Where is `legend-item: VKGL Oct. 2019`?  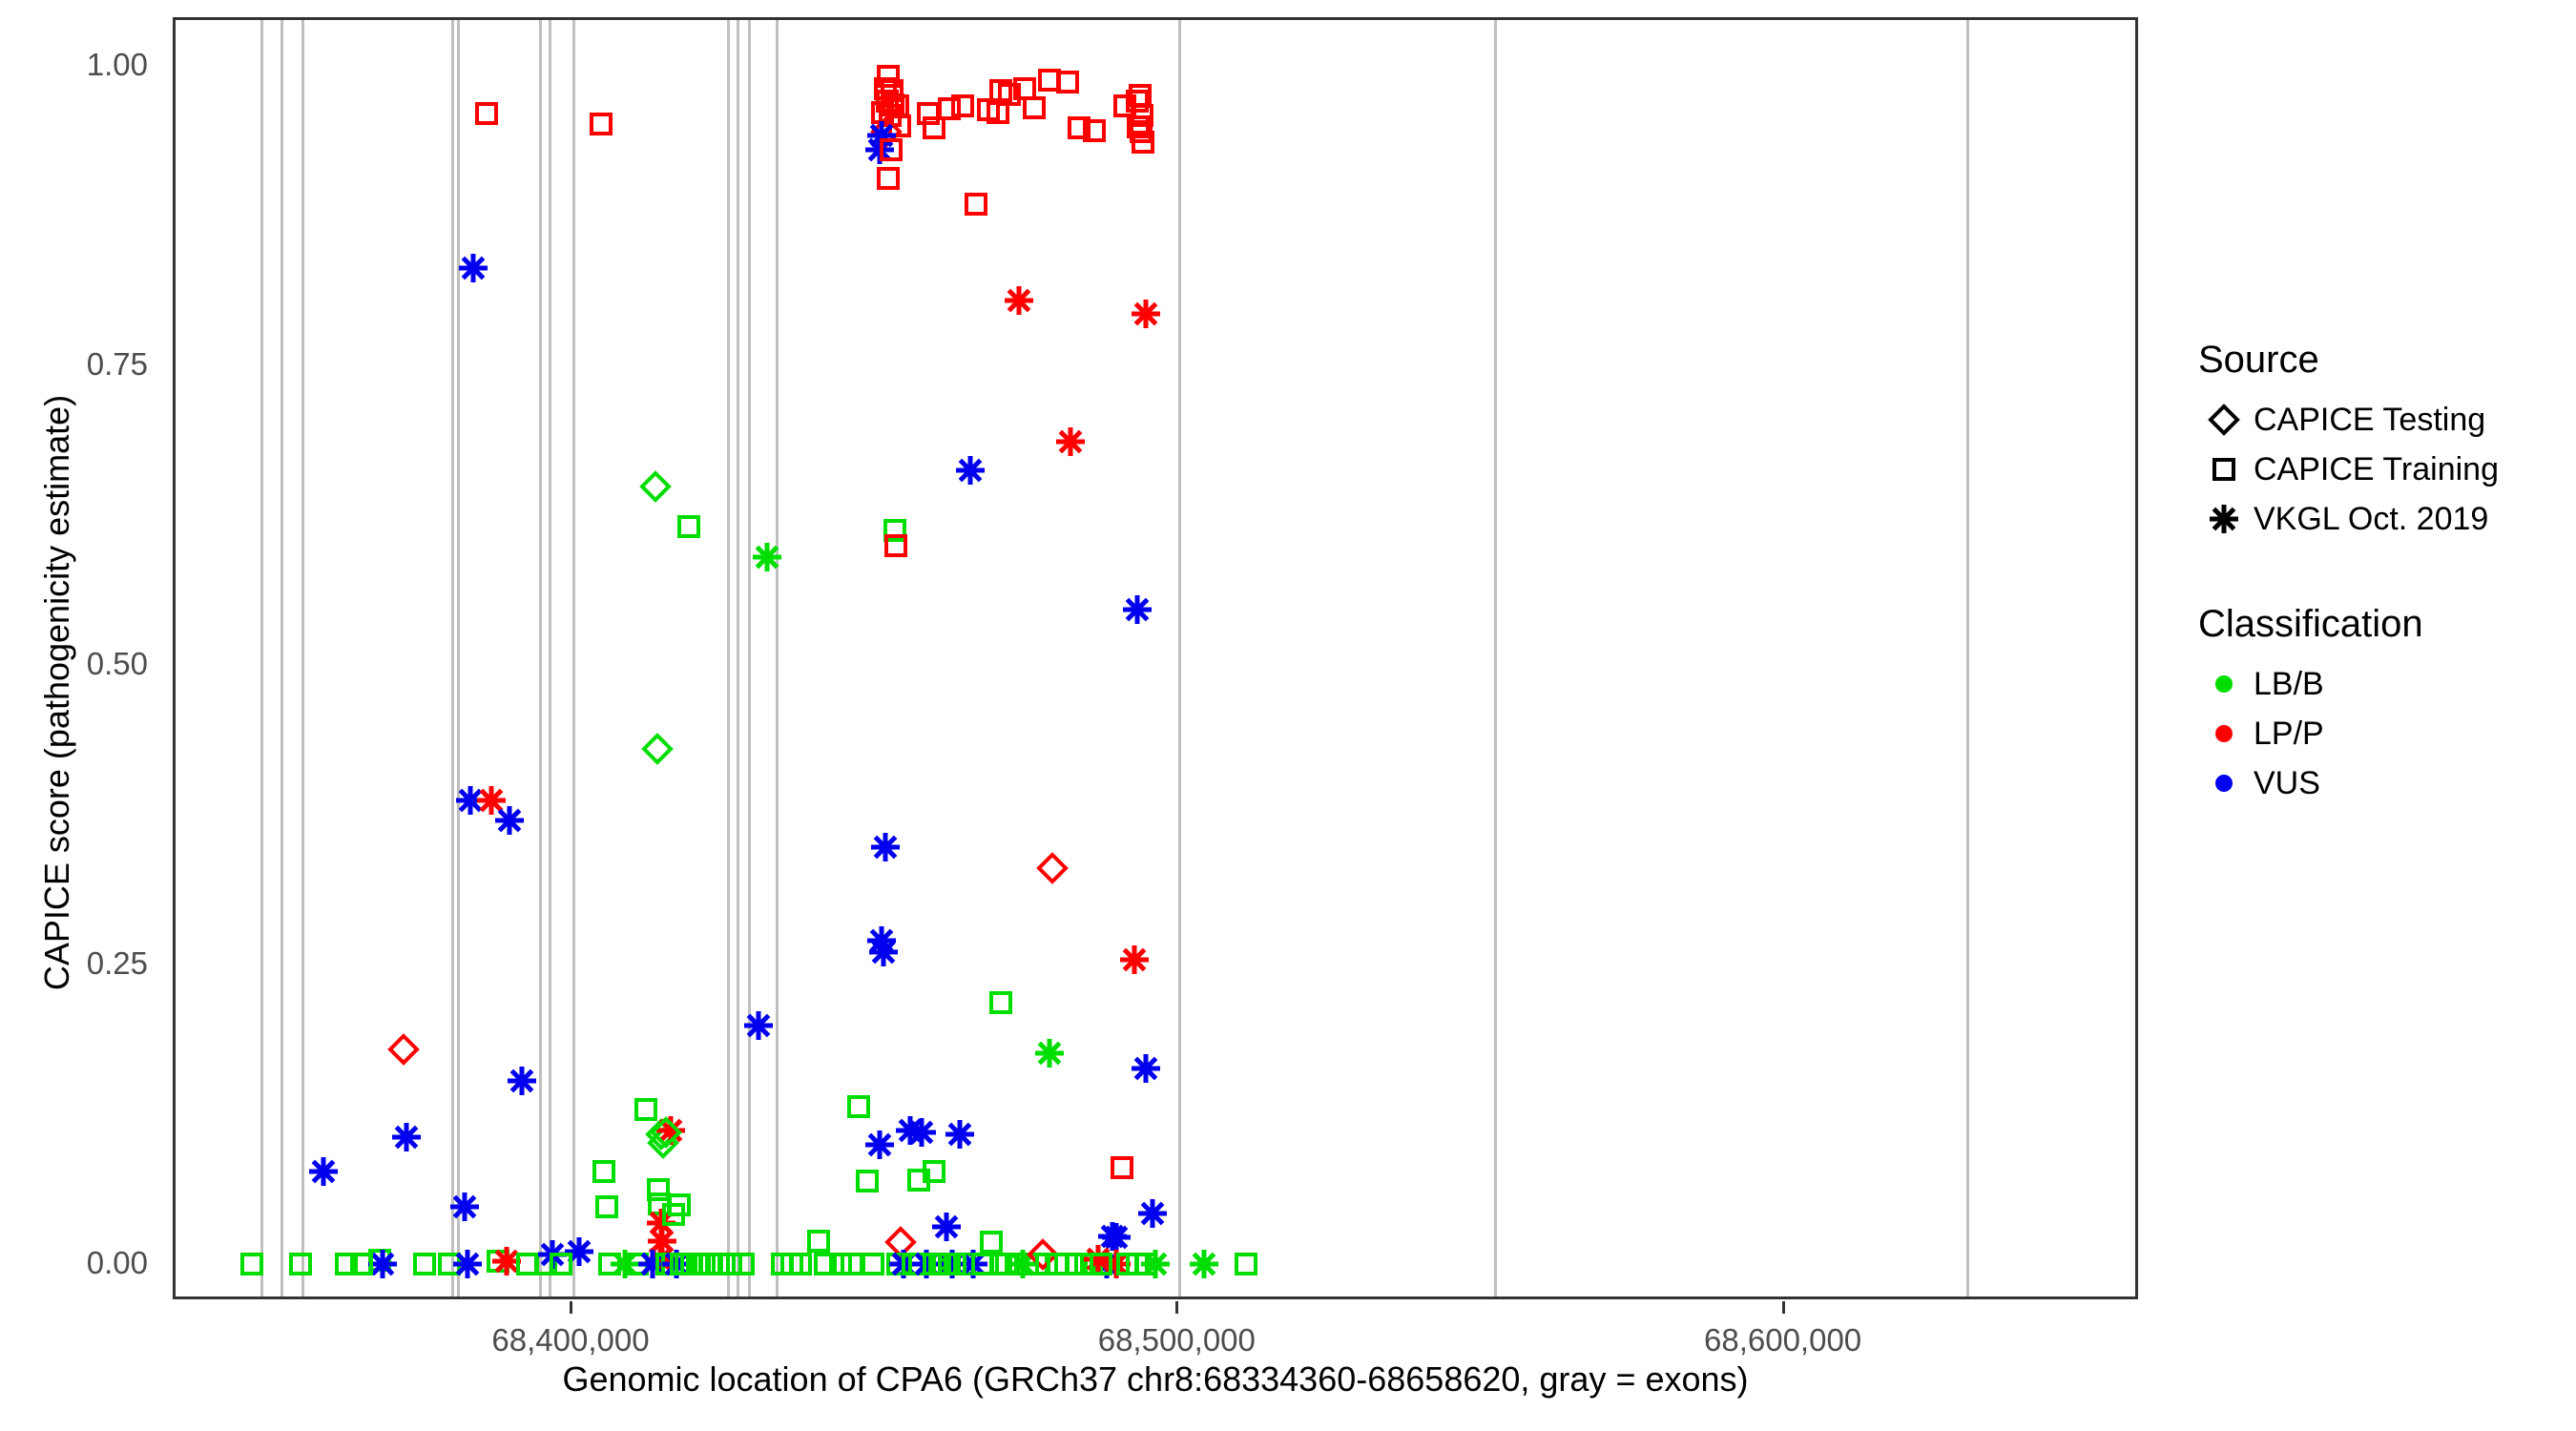 legend-item: VKGL Oct. 2019 is located at coordinates (2385, 519).